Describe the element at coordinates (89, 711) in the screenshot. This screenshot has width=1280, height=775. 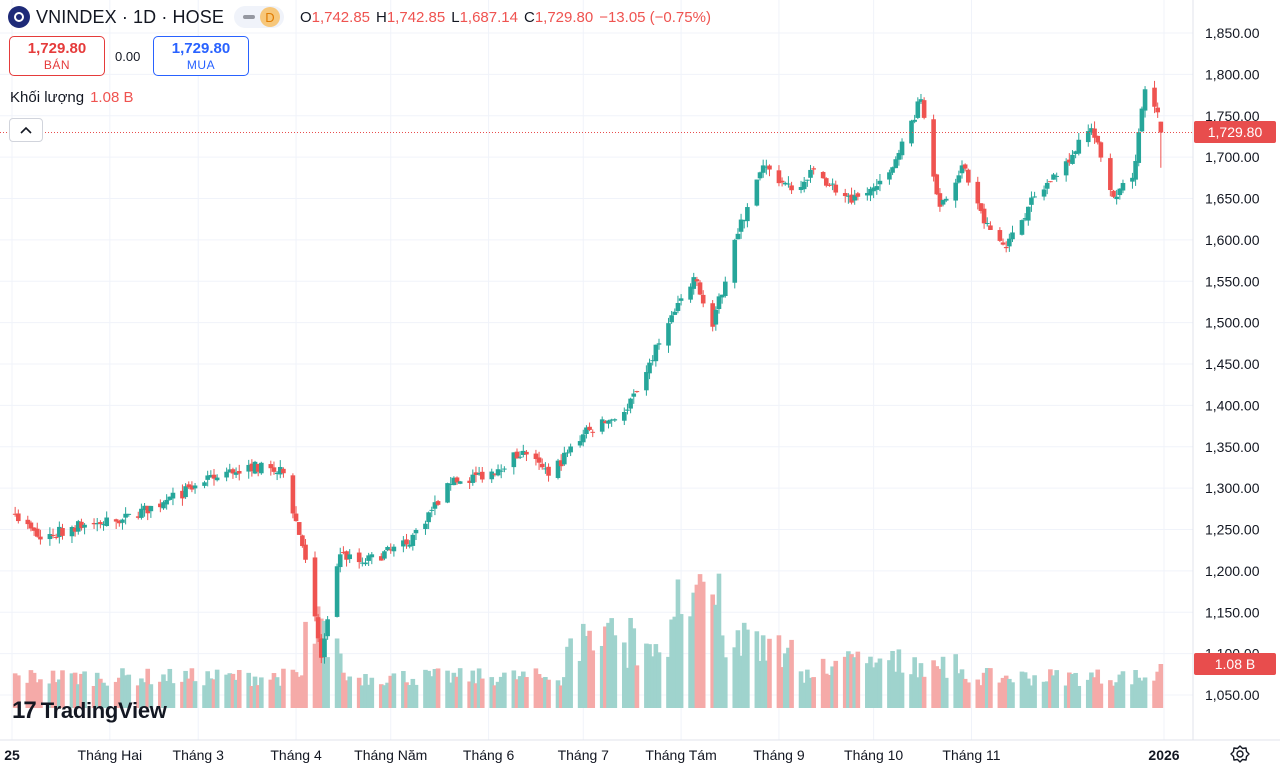
I see `tradingview-logo: 17 TradingView` at that location.